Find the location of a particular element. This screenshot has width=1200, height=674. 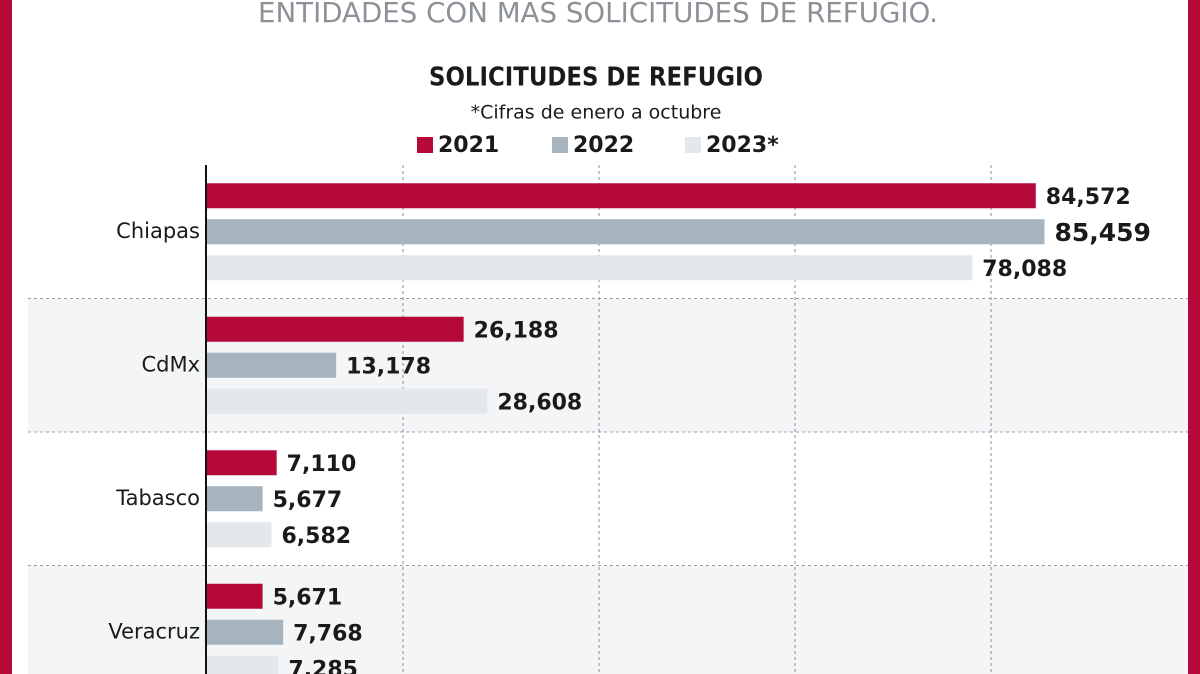

legend-label: 2023* is located at coordinates (742, 145).